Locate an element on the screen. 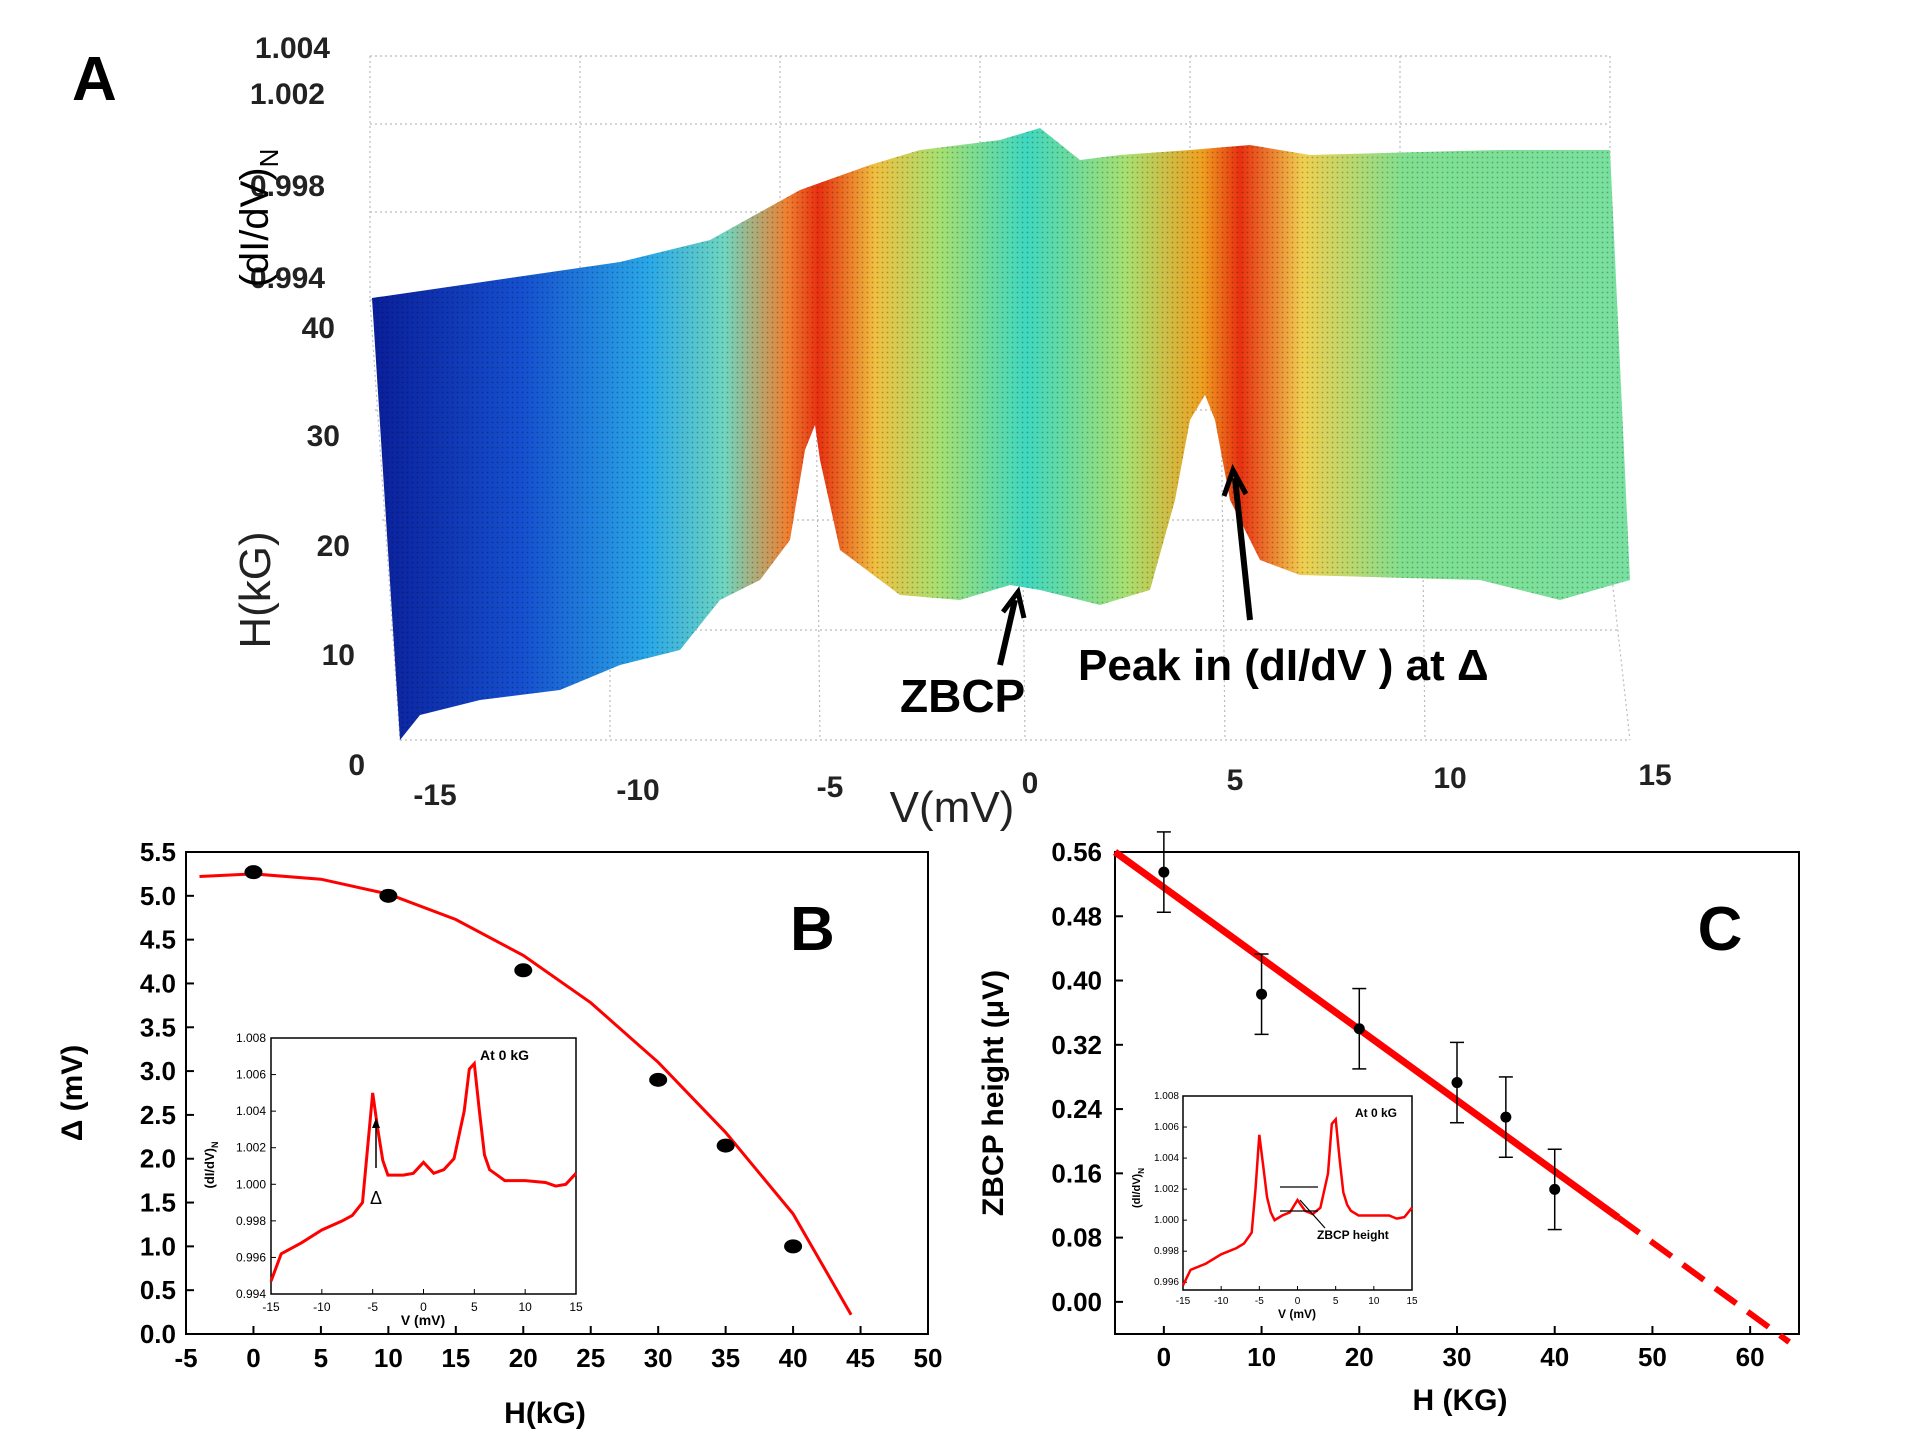 This screenshot has height=1440, width=1920. b-y-tick-label: 3.0 is located at coordinates (158, 1071).